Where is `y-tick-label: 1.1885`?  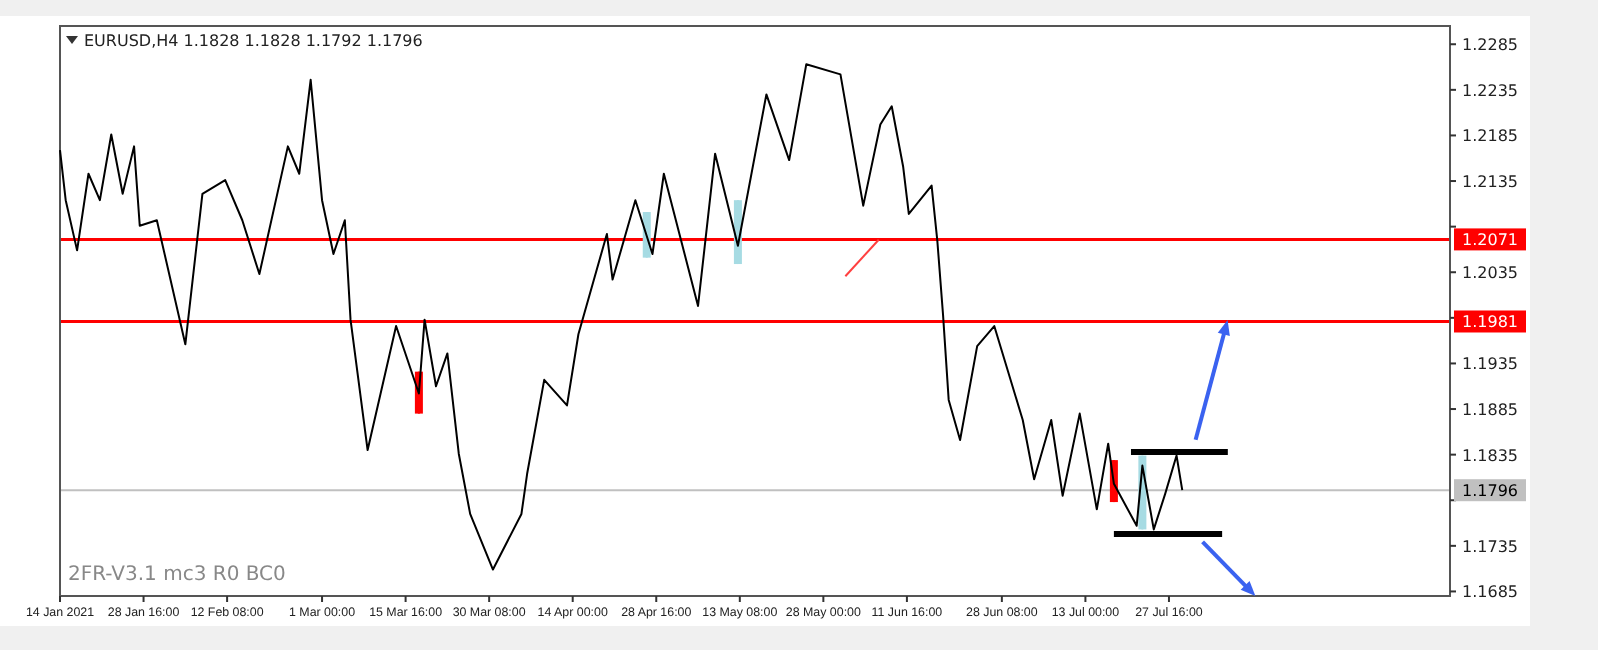
y-tick-label: 1.1885 is located at coordinates (1490, 410).